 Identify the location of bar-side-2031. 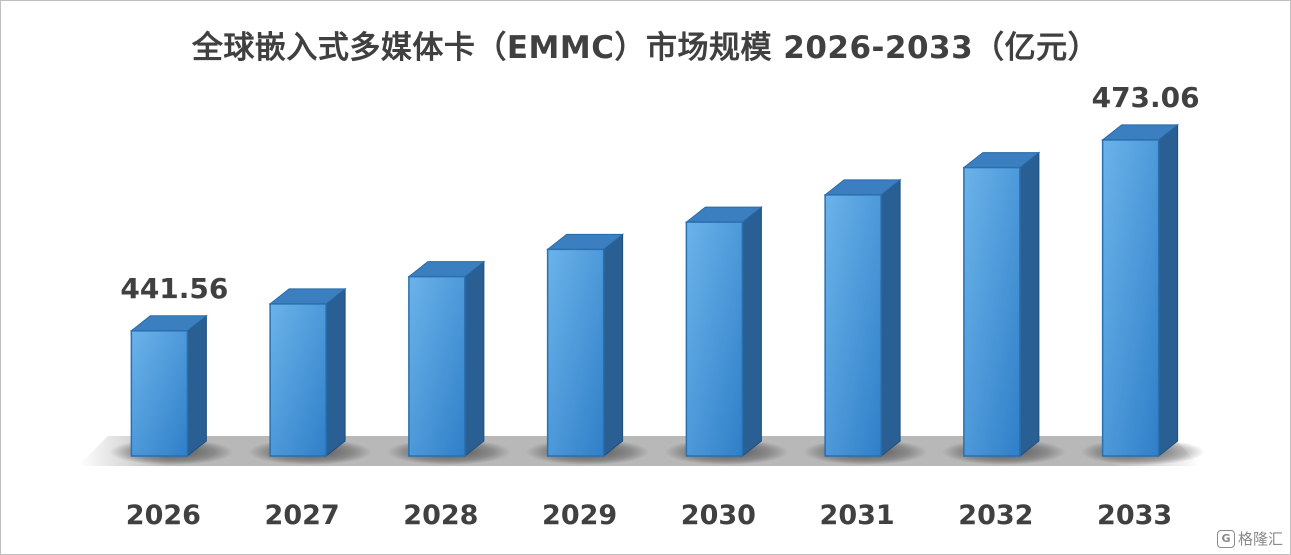
(890, 318).